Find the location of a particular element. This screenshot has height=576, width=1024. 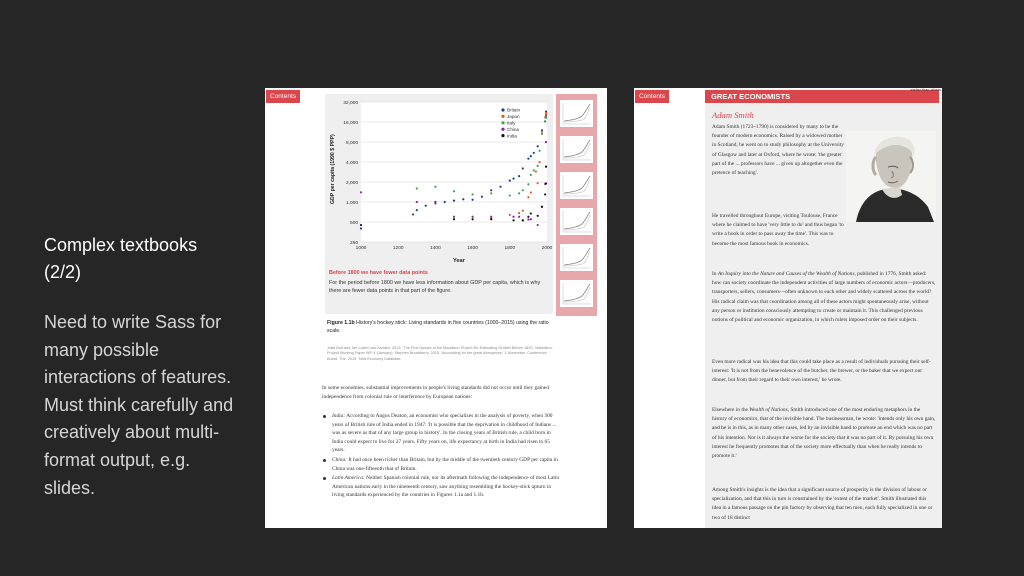

chart-y-tick-label: 2,000 is located at coordinates (352, 183).